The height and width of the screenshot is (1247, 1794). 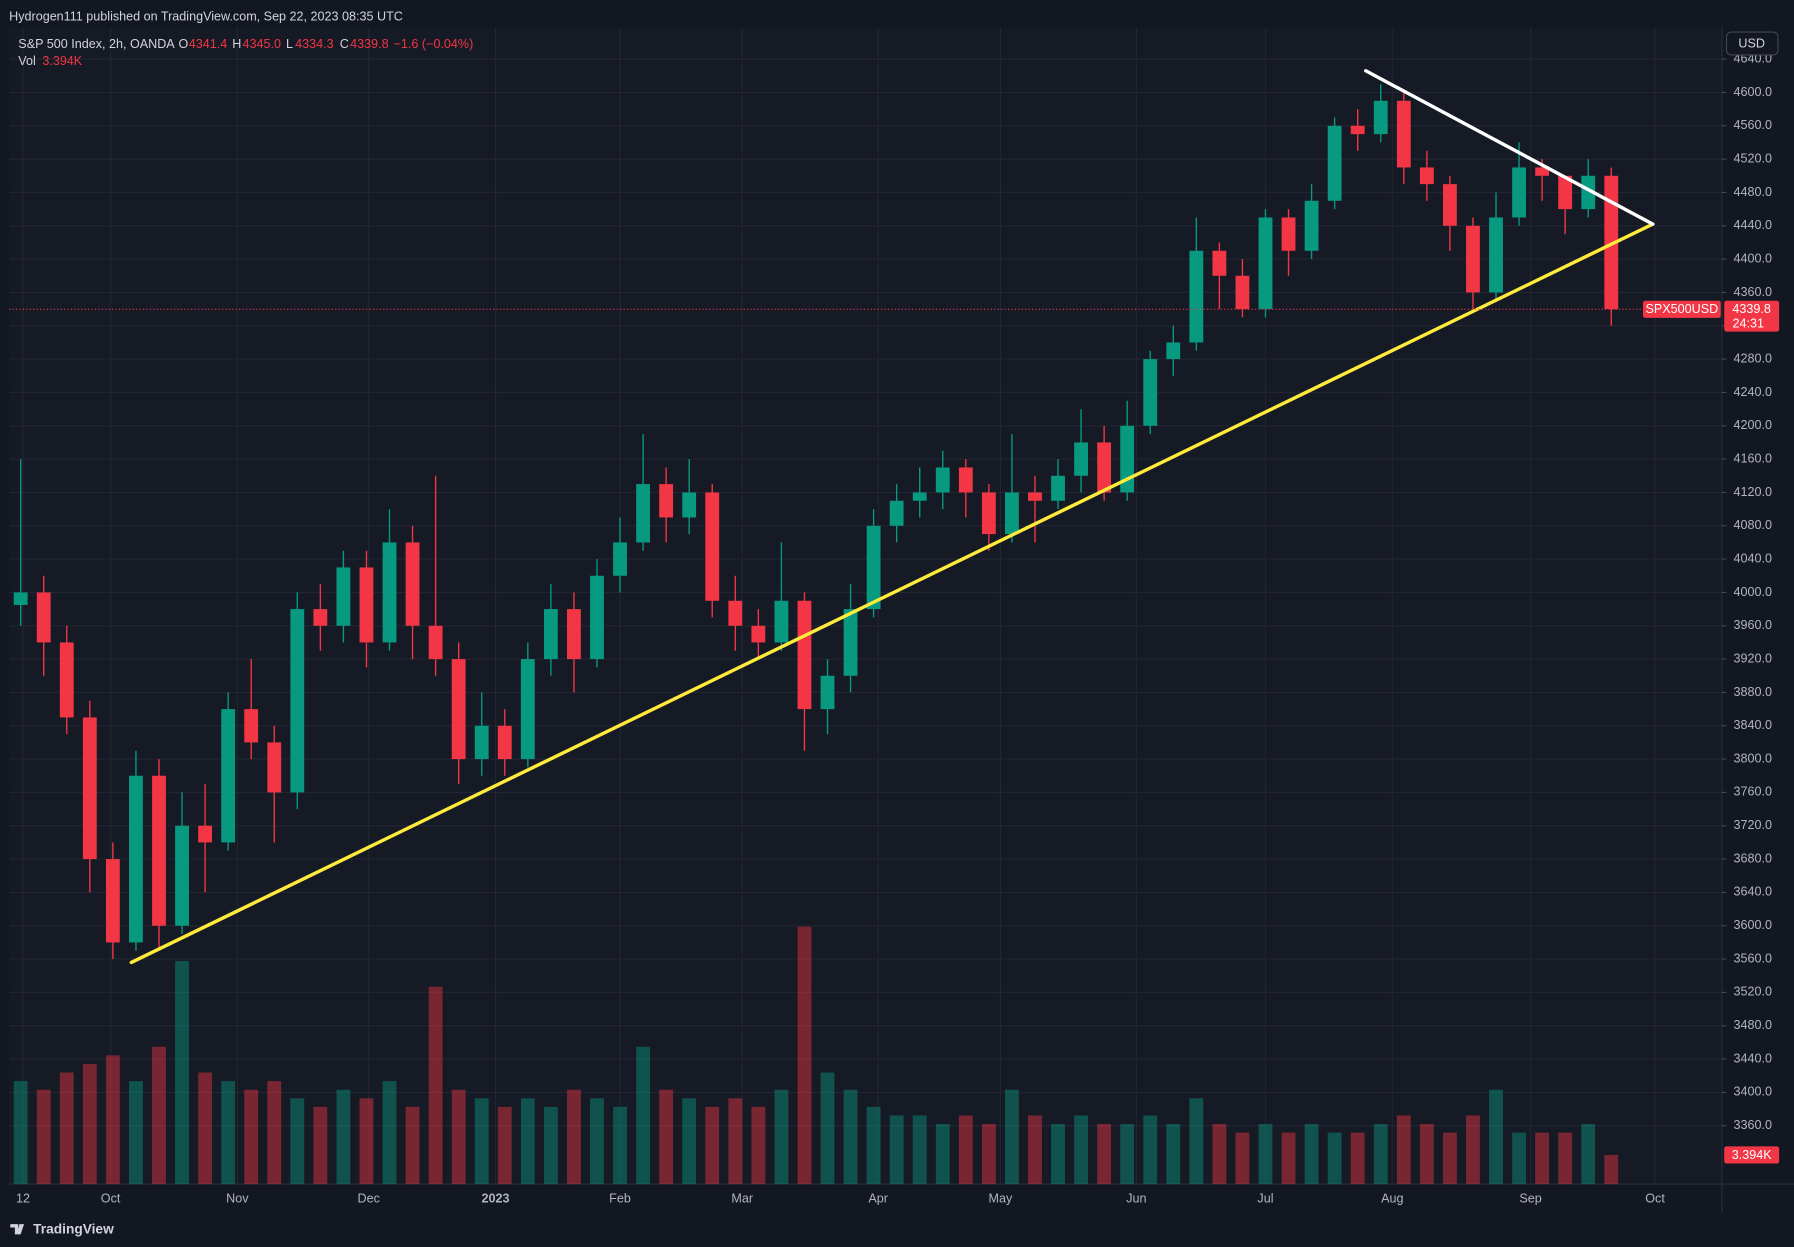 What do you see at coordinates (344, 44) in the screenshot?
I see `legend-c: C` at bounding box center [344, 44].